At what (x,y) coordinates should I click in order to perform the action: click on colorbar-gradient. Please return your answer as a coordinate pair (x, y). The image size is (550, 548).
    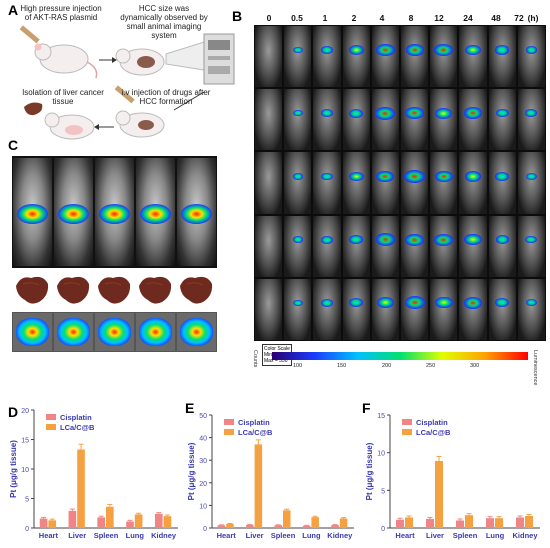
    Looking at the image, I should click on (400, 356).